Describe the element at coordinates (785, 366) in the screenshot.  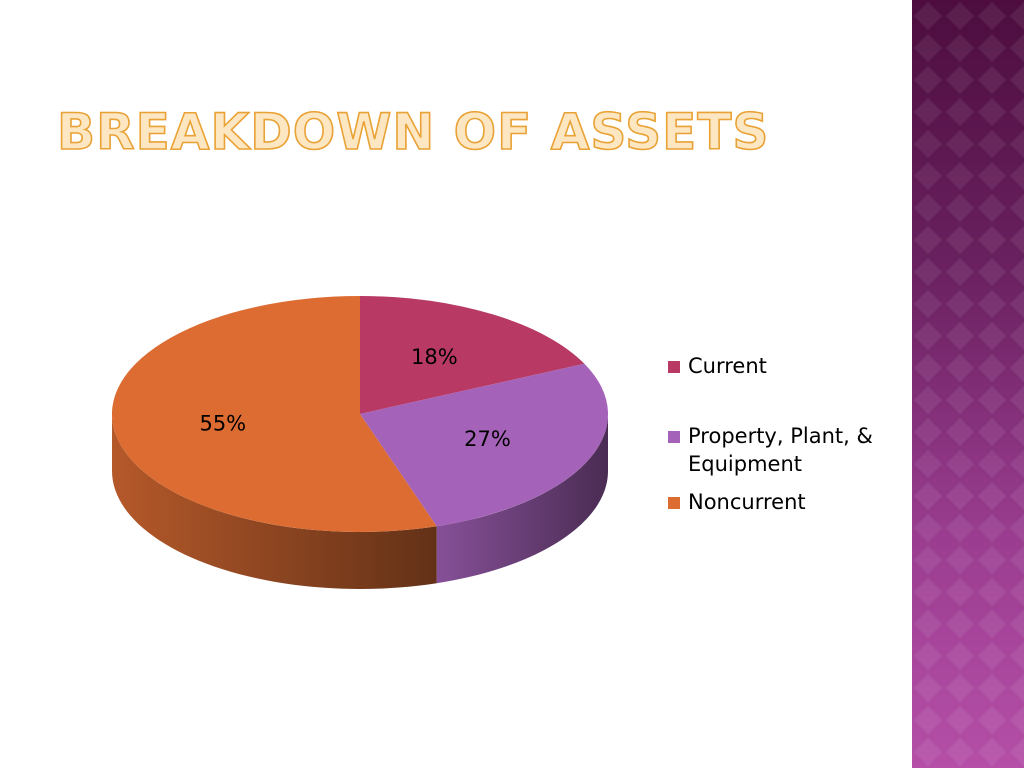
I see `legend-item-0: Current` at that location.